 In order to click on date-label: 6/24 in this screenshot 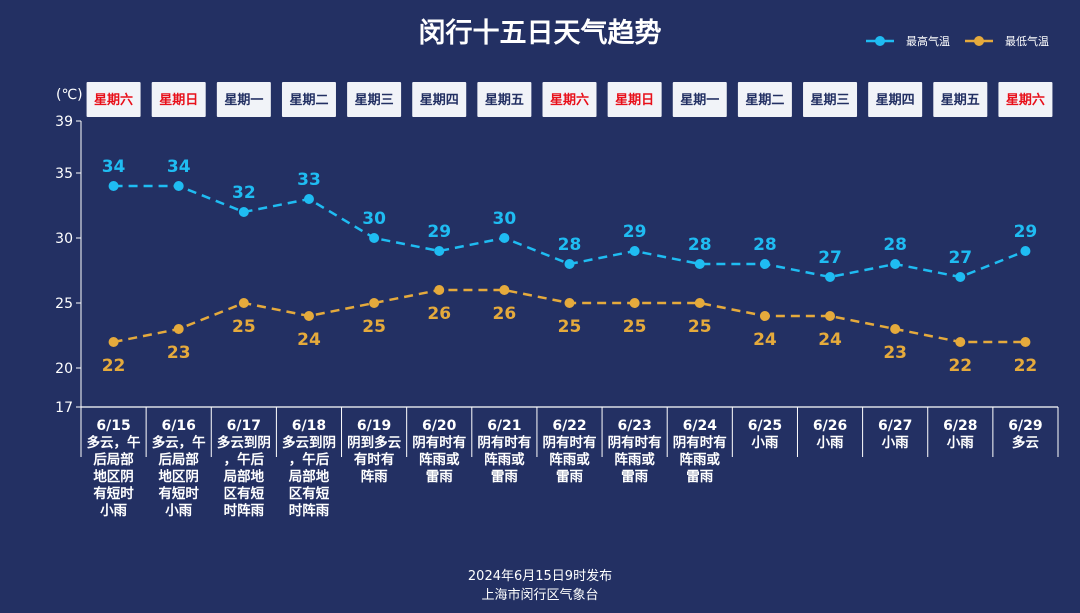, I will do `click(700, 426)`.